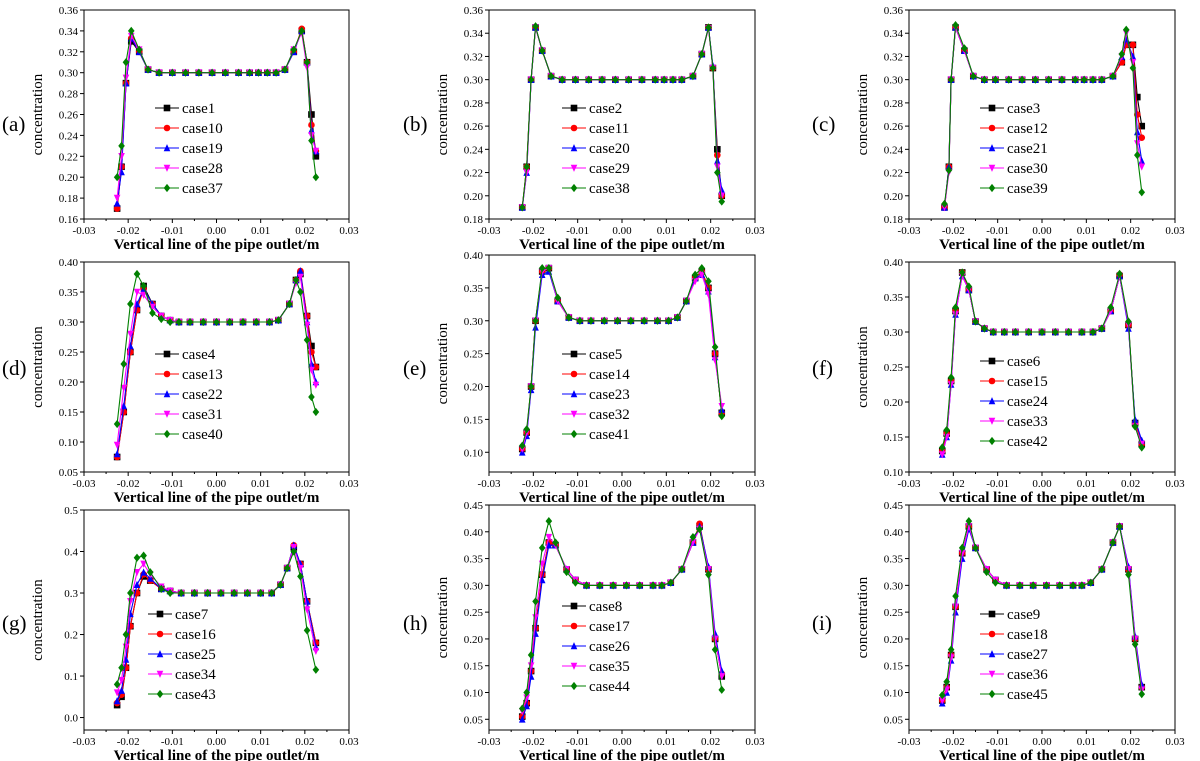  Describe the element at coordinates (316, 156) in the screenshot. I see `data-point-case1` at that location.